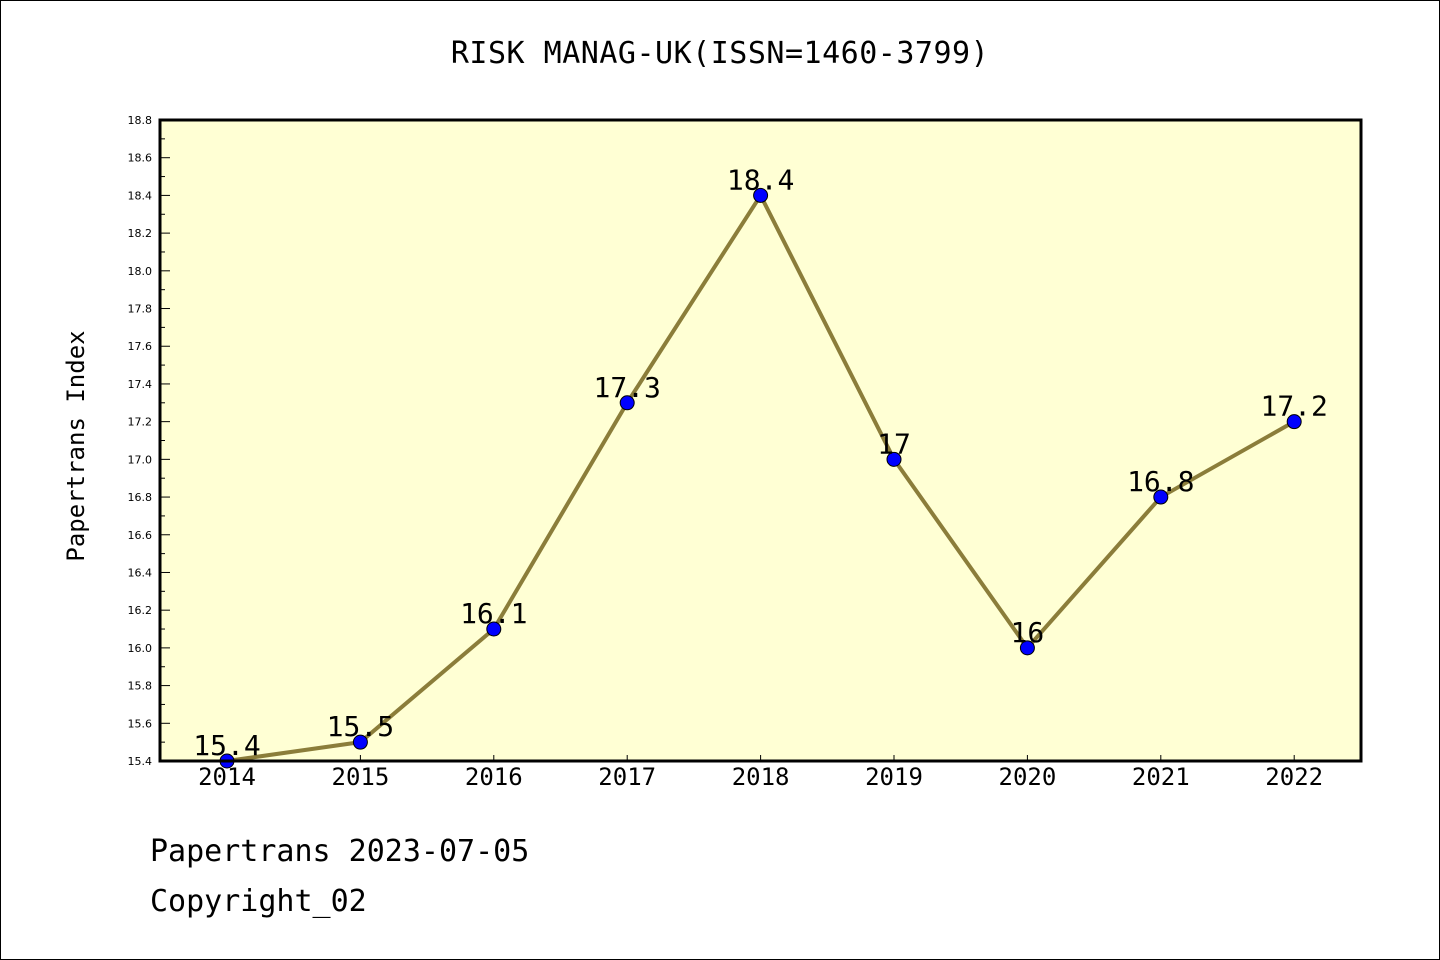 The width and height of the screenshot is (1440, 960). What do you see at coordinates (140, 686) in the screenshot?
I see `y-tick-label: 15.8` at bounding box center [140, 686].